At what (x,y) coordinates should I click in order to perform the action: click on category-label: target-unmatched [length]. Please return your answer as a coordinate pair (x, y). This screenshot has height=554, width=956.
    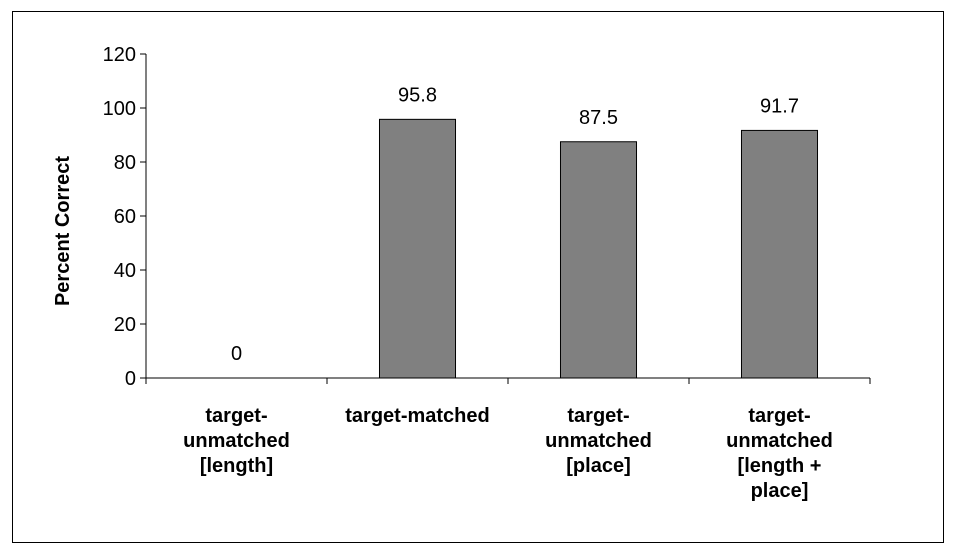
    Looking at the image, I should click on (236, 441).